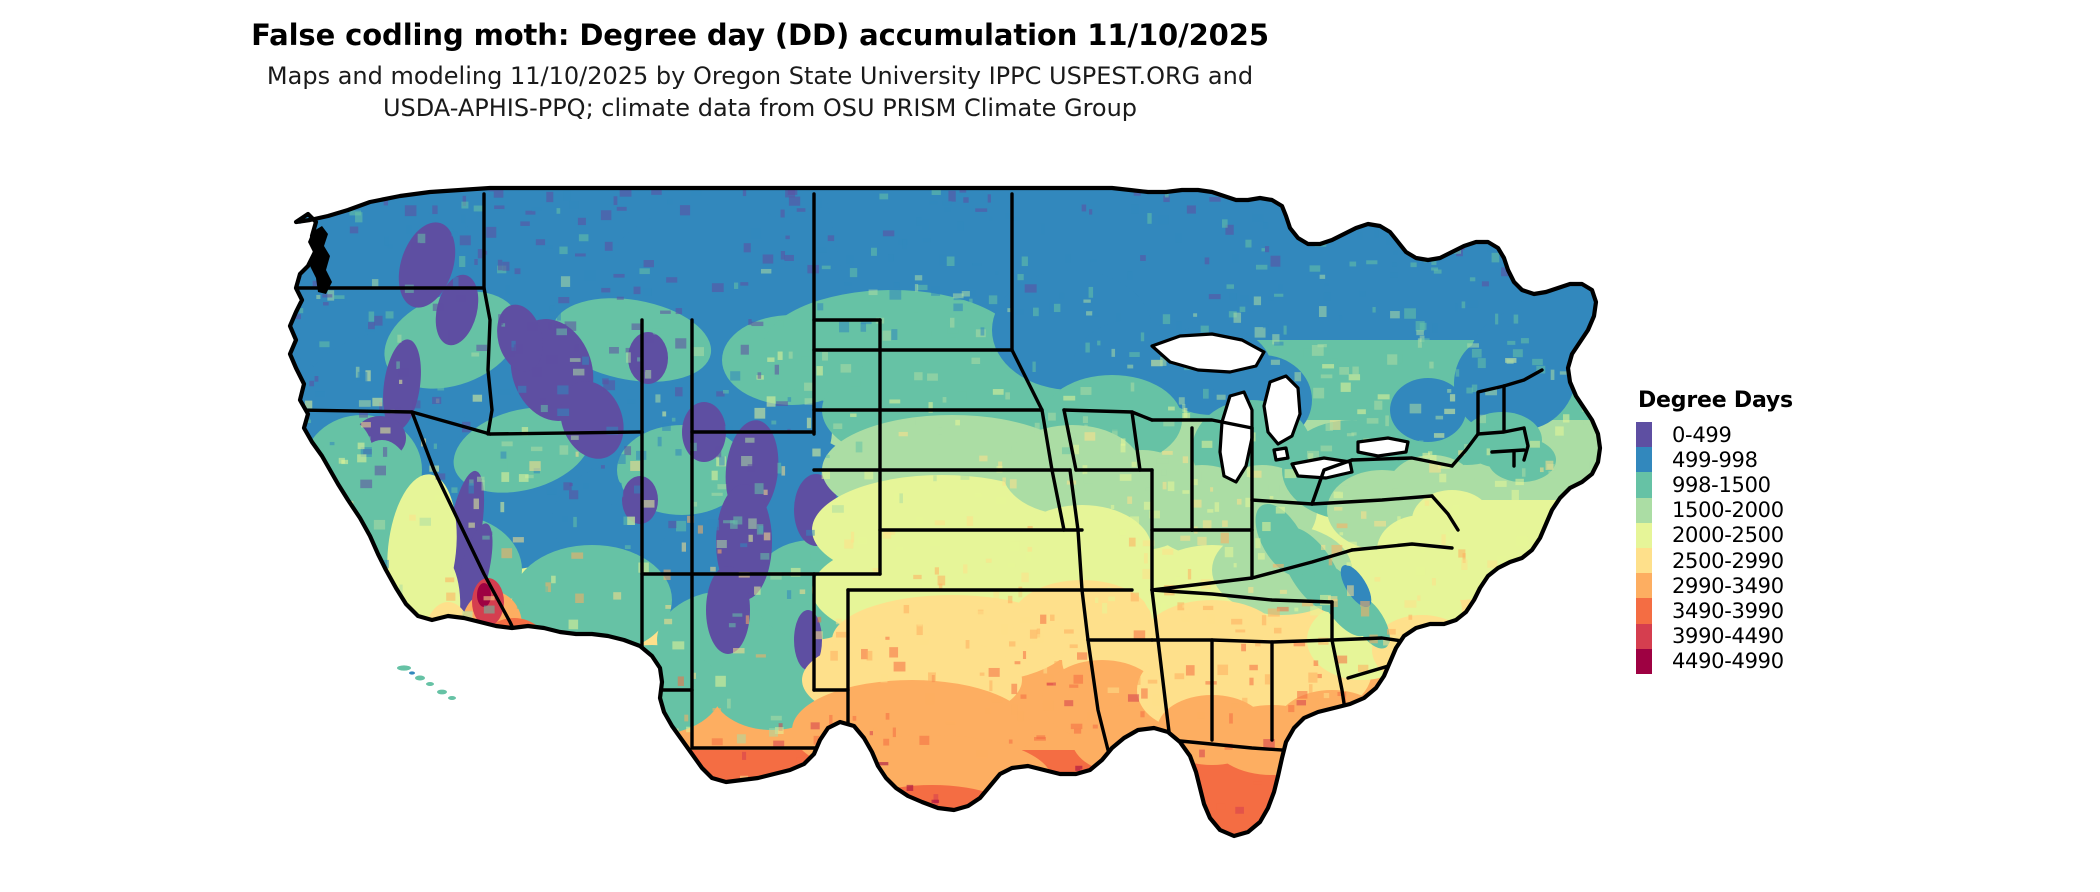 The image size is (2100, 892). Describe the element at coordinates (1501, 431) in the screenshot. I see `state-border-line` at that location.